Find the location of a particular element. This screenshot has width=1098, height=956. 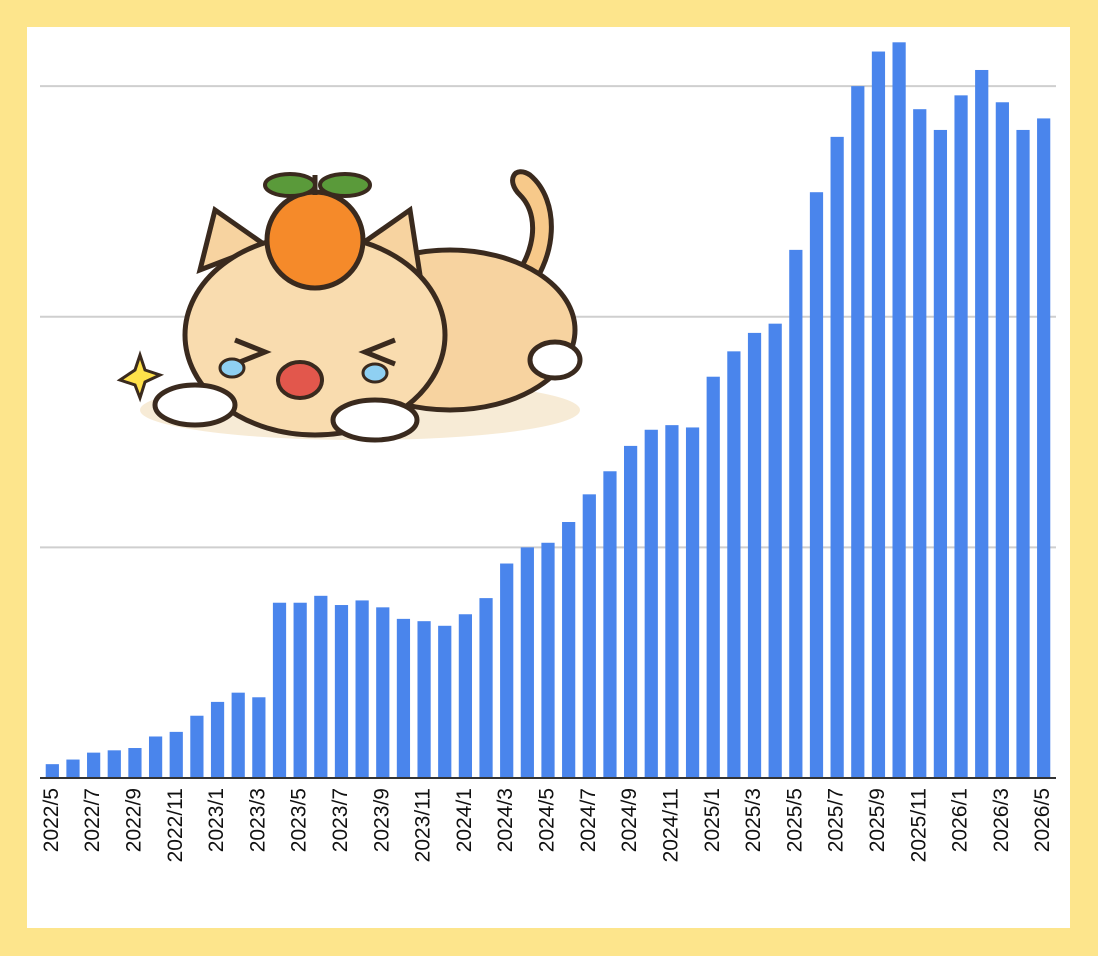

cat-illustration is located at coordinates (349, 306).